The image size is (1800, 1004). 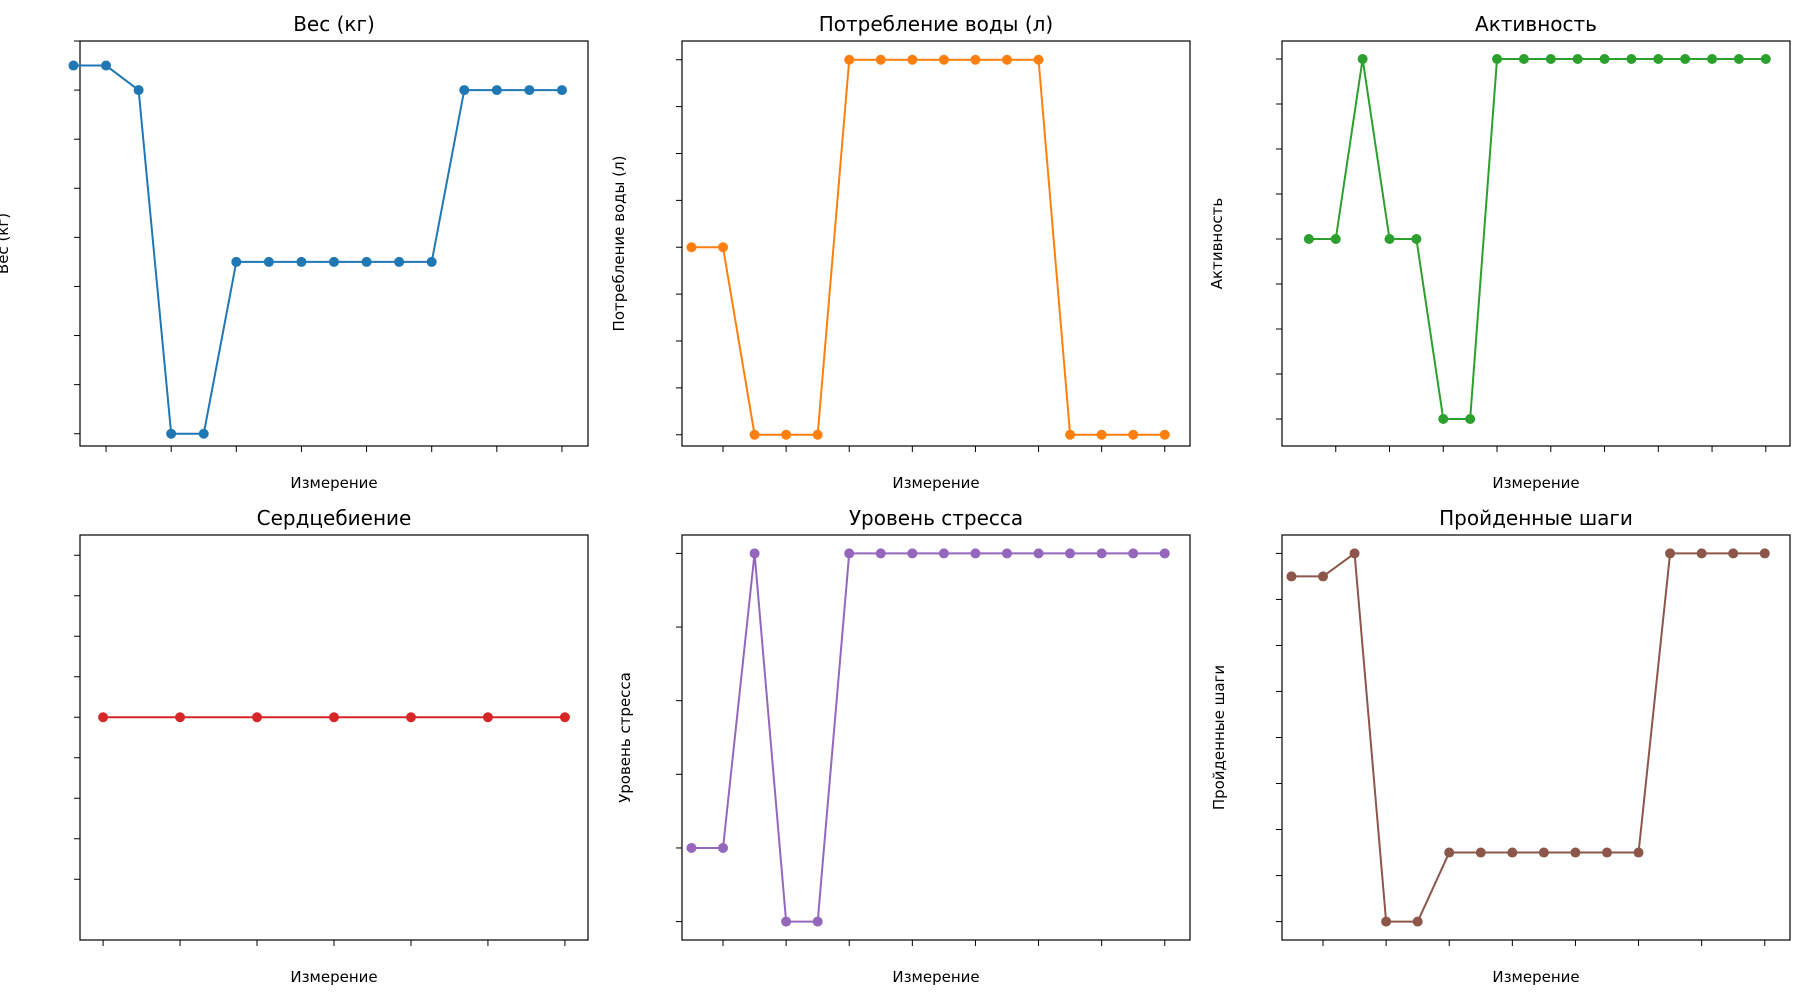 What do you see at coordinates (1217, 243) in the screenshot?
I see `y-axis-label: Активность` at bounding box center [1217, 243].